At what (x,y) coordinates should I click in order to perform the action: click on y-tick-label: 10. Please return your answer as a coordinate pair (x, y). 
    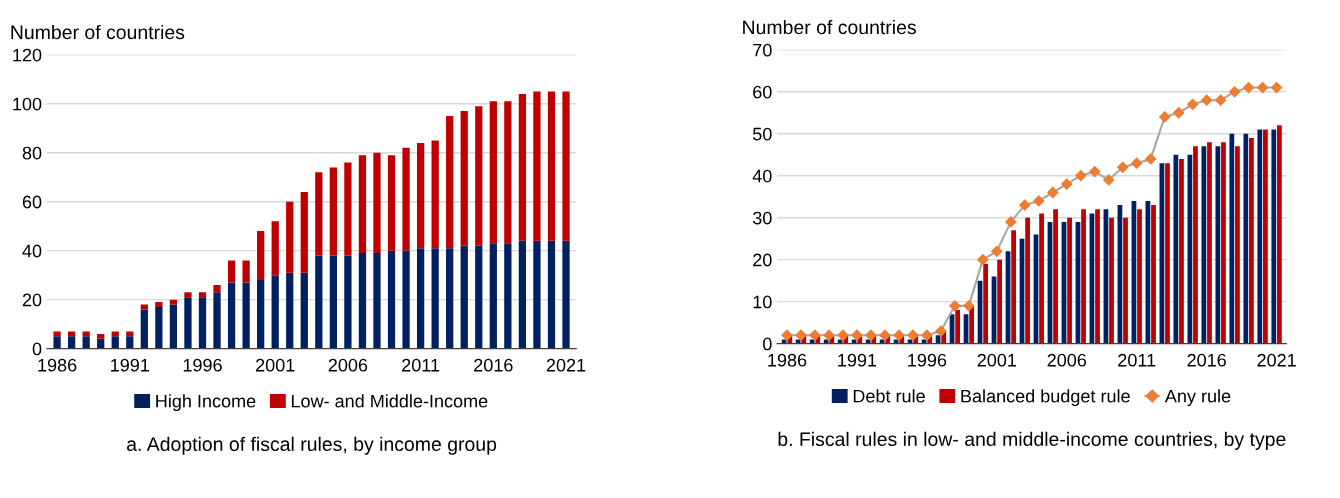
    Looking at the image, I should click on (762, 302).